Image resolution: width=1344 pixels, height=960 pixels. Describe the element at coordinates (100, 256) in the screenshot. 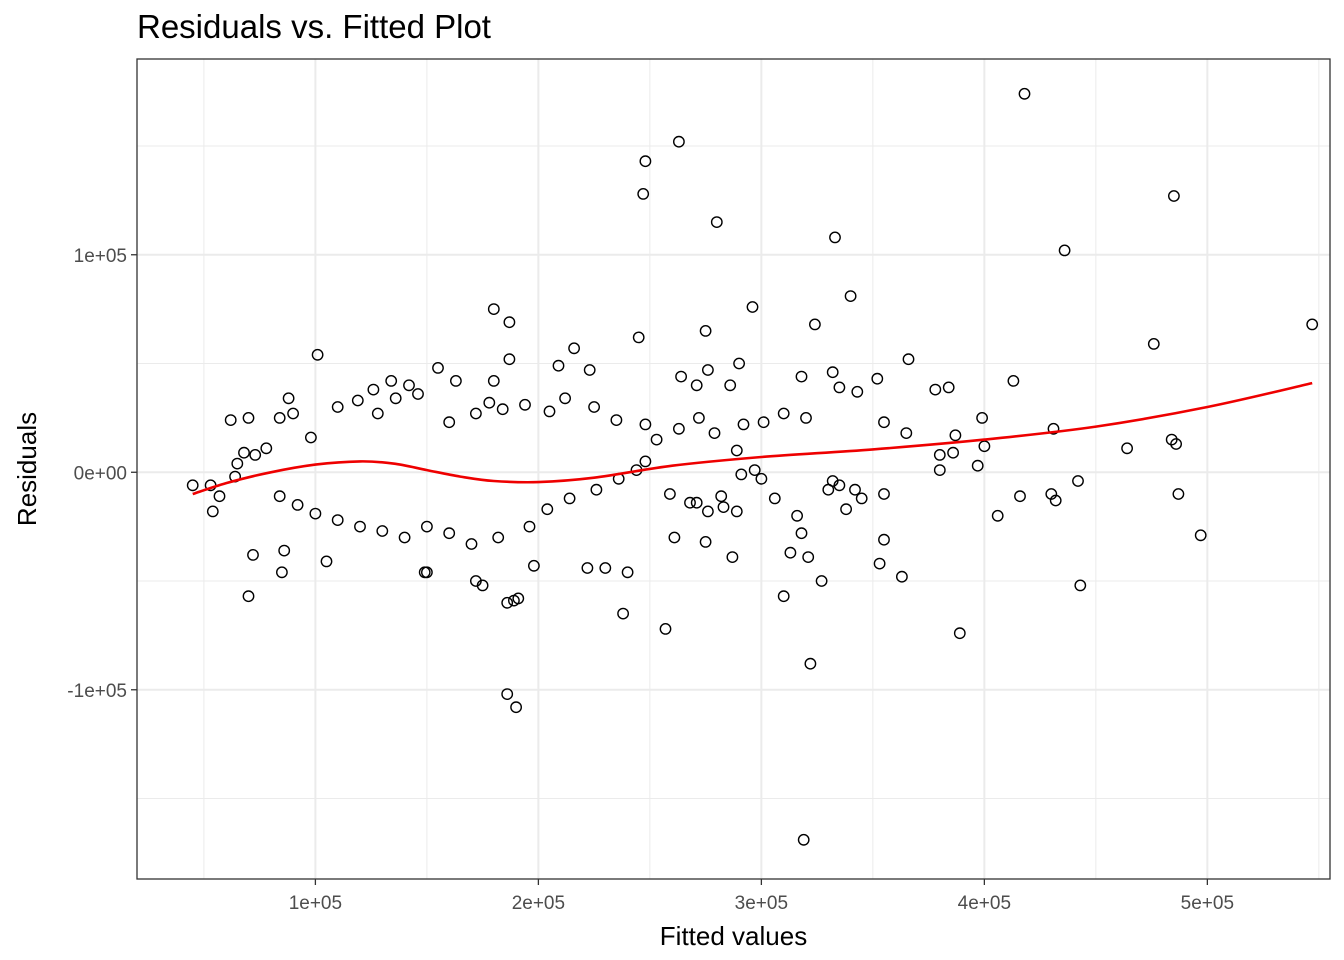

I see `y-tick-label: 1e+05` at that location.